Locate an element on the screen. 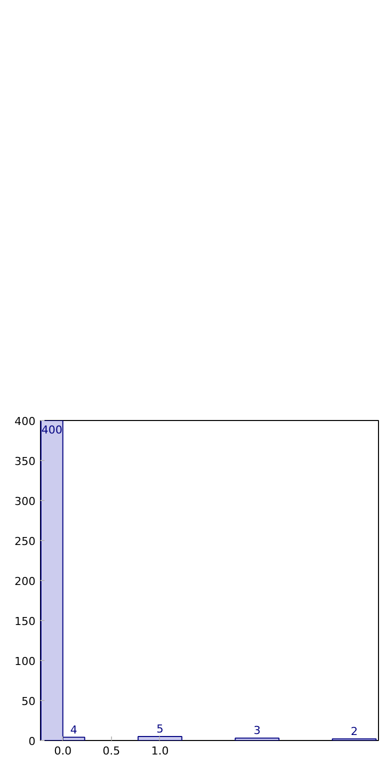 The width and height of the screenshot is (390, 780). x-tick-label: 1.0 is located at coordinates (160, 751).